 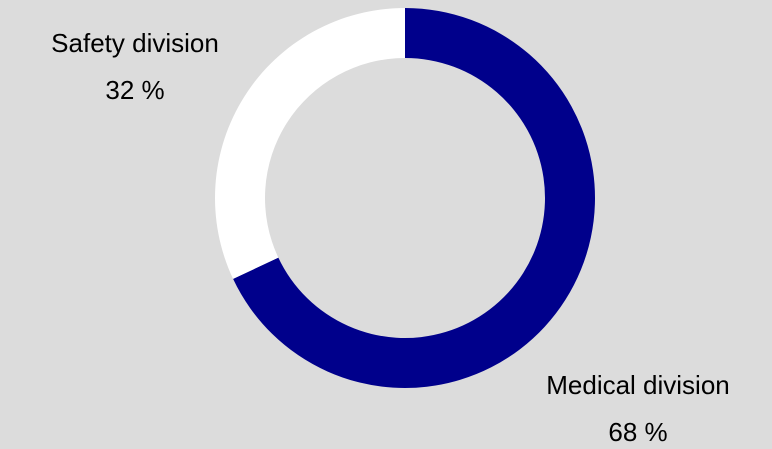 What do you see at coordinates (135, 43) in the screenshot?
I see `slice-label: Safety division` at bounding box center [135, 43].